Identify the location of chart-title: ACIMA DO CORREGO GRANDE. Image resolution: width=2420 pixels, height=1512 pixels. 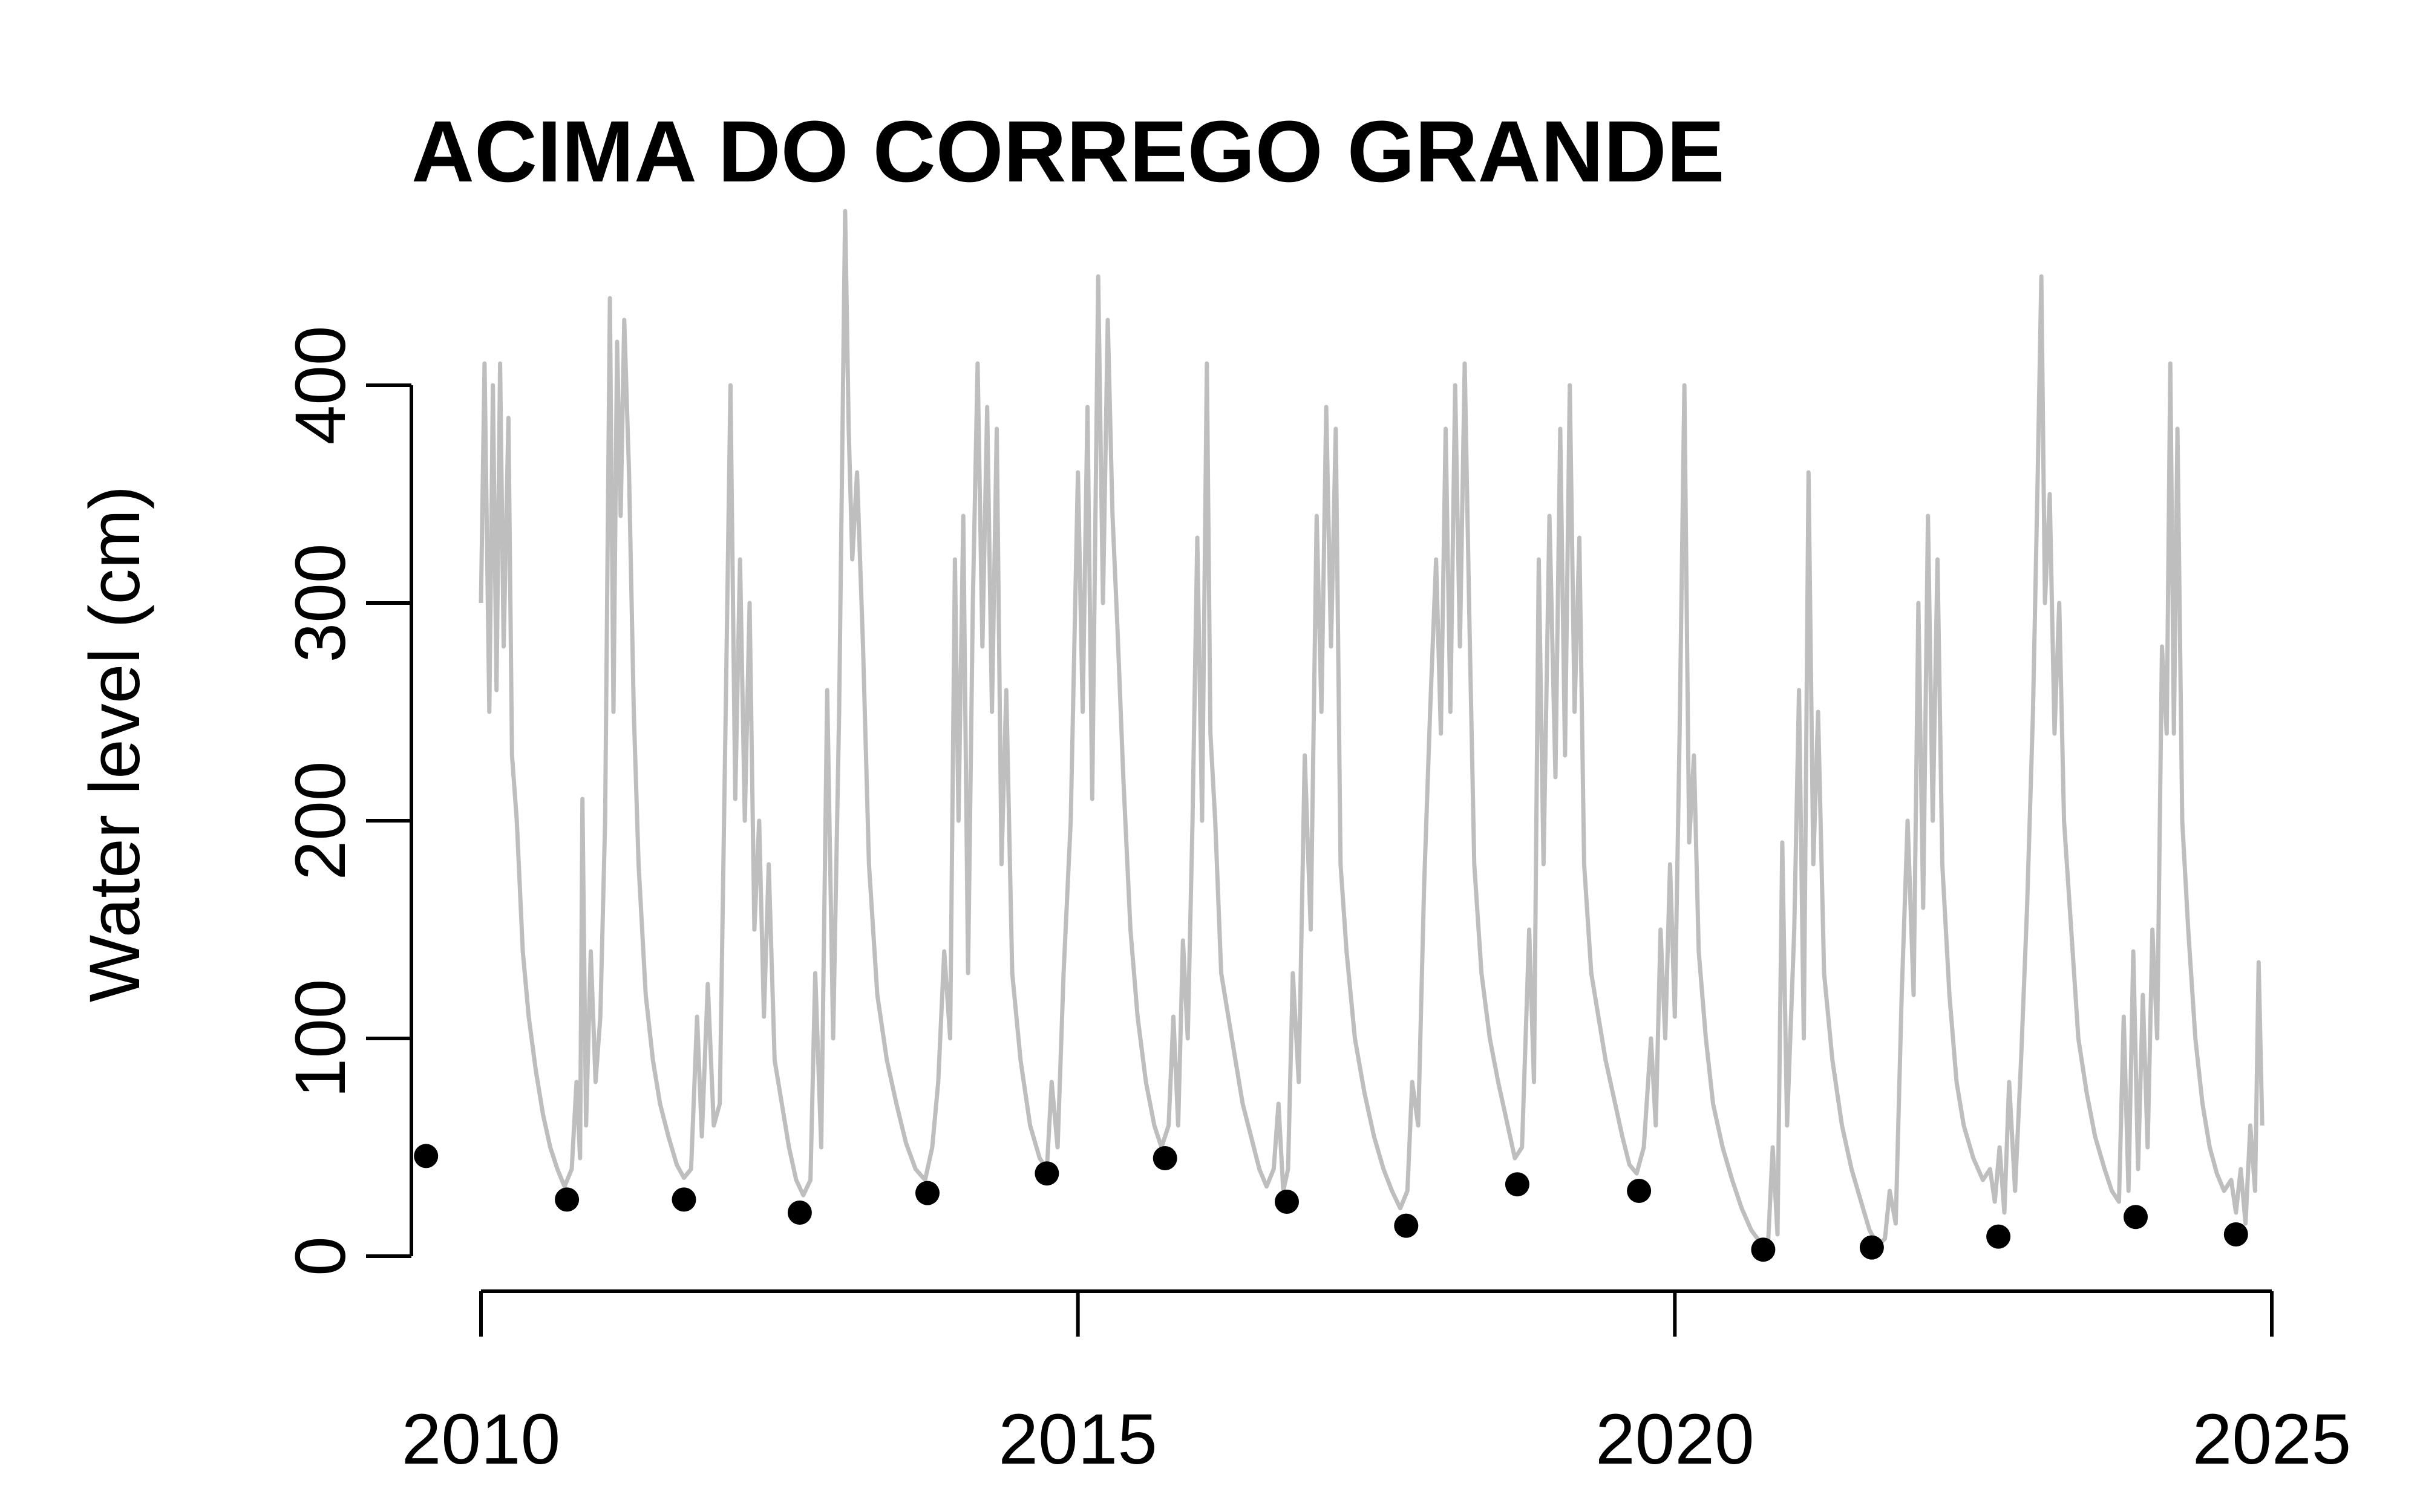
(1068, 151).